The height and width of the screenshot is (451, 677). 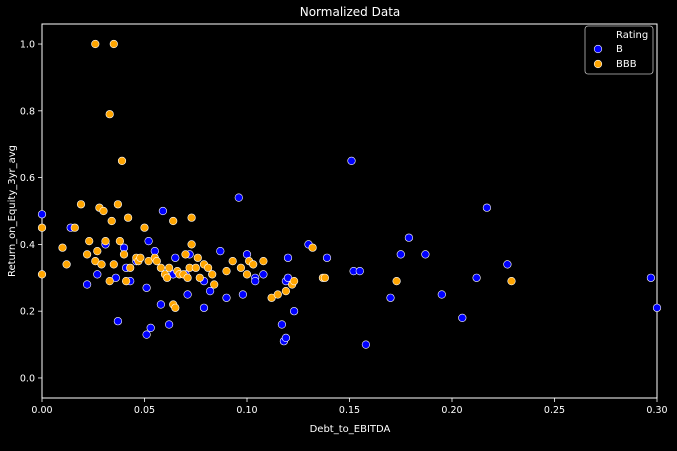 What do you see at coordinates (31, 212) in the screenshot?
I see `y-axis-ticks: 0.0 0.2 0.4 0.6 0.8 1.0` at bounding box center [31, 212].